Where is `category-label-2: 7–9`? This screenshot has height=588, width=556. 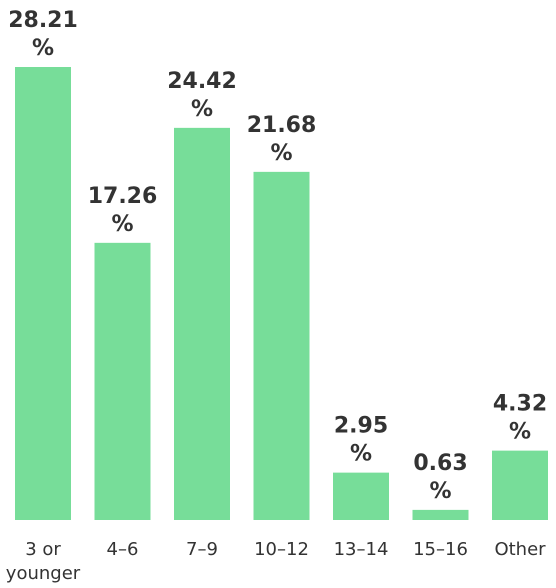
category-label-2: 7–9 is located at coordinates (202, 549).